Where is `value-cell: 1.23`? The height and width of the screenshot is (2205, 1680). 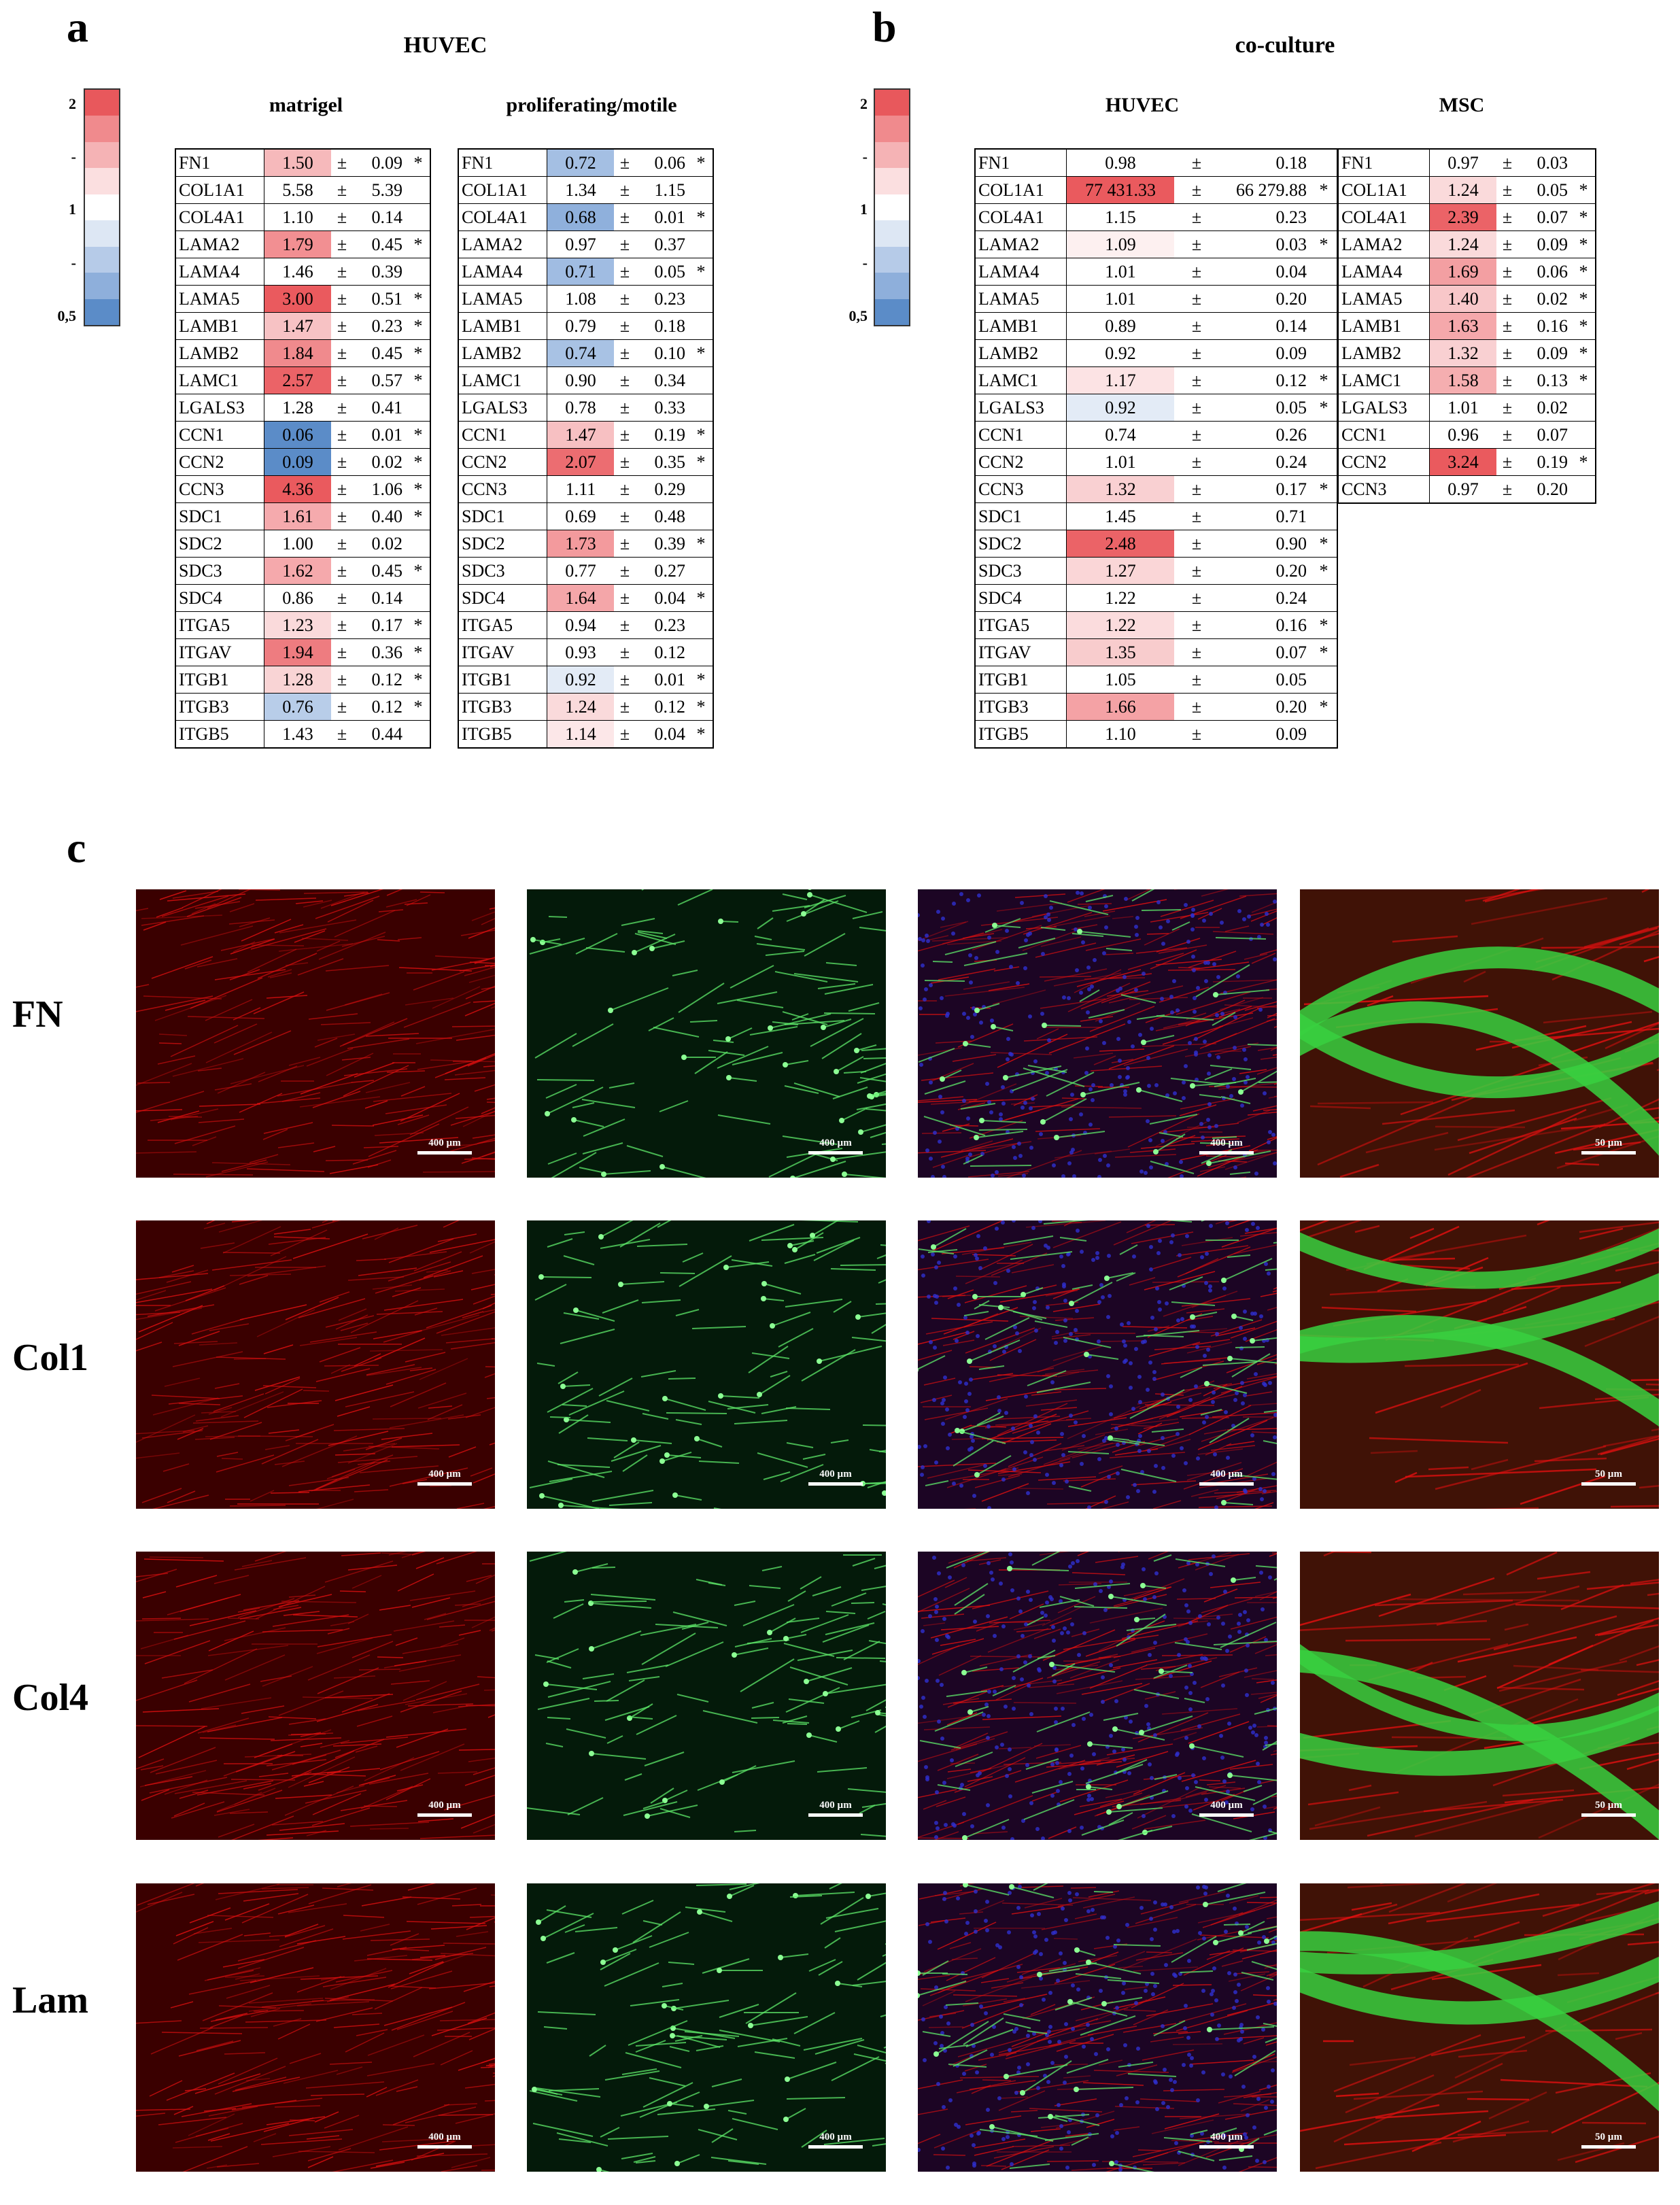
value-cell: 1.23 is located at coordinates (297, 625).